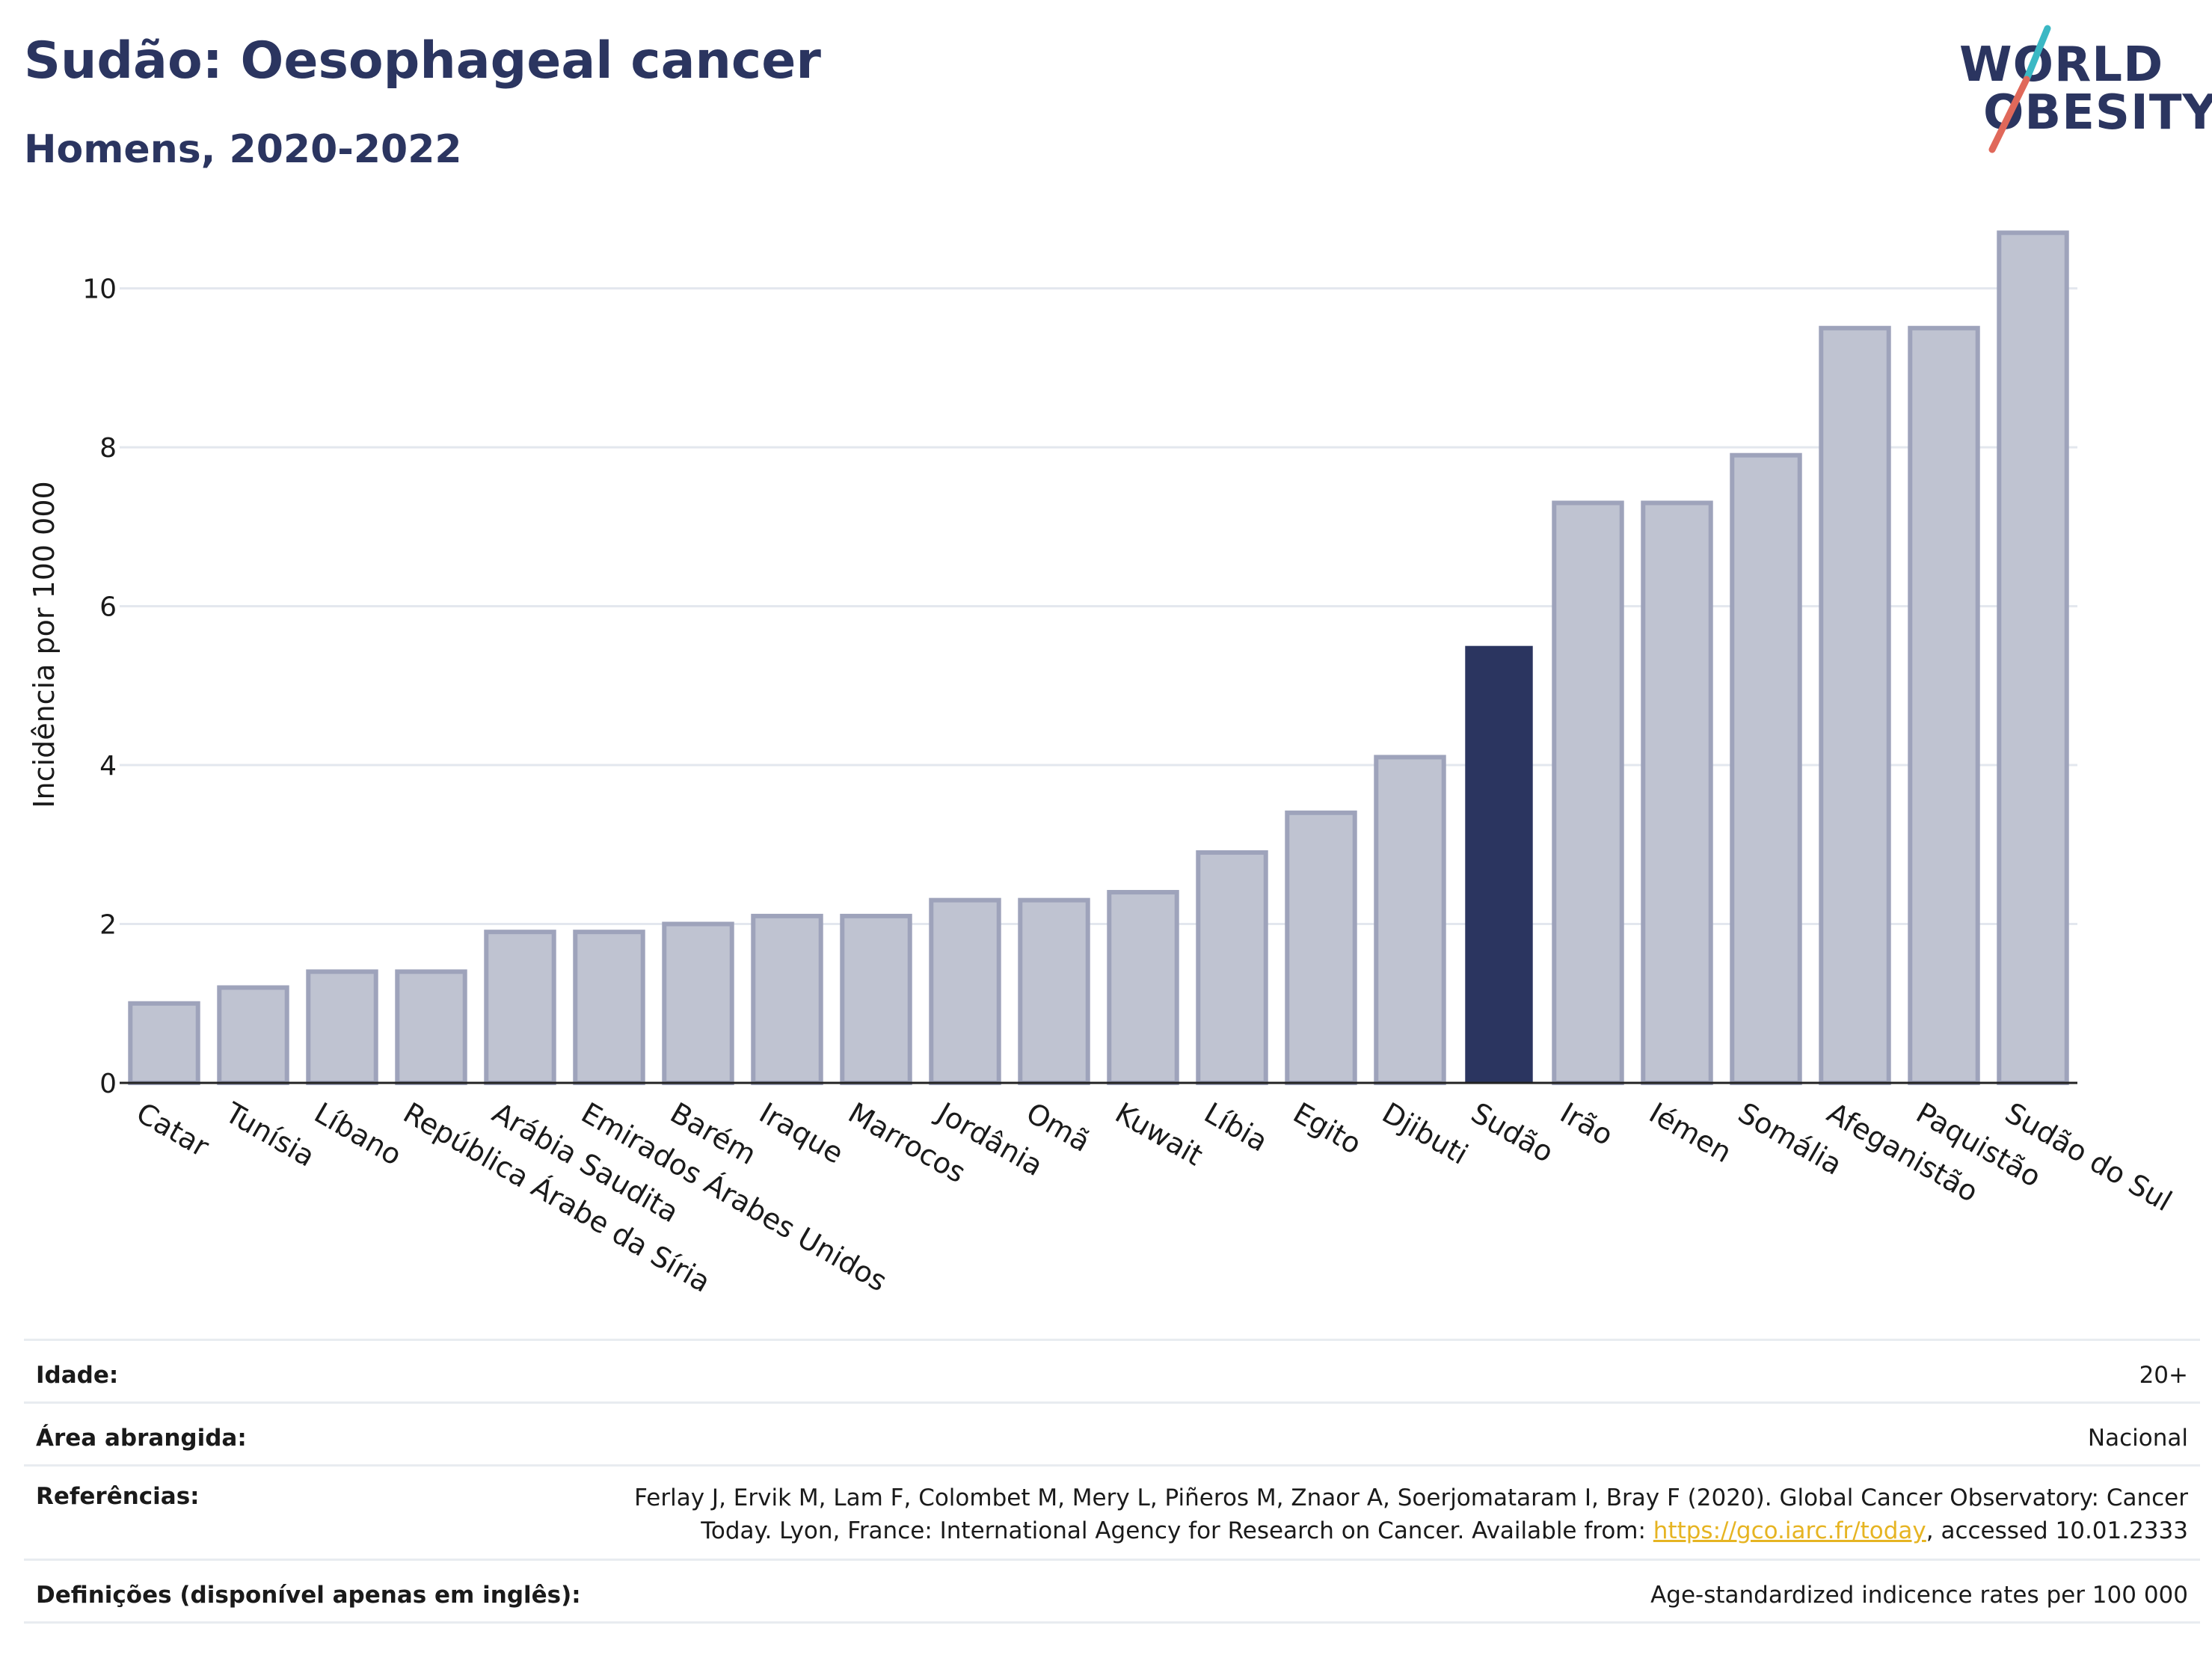 This screenshot has height=1655, width=2212. Describe the element at coordinates (44, 644) in the screenshot. I see `y-axis-label: Incidência por 100 000` at that location.